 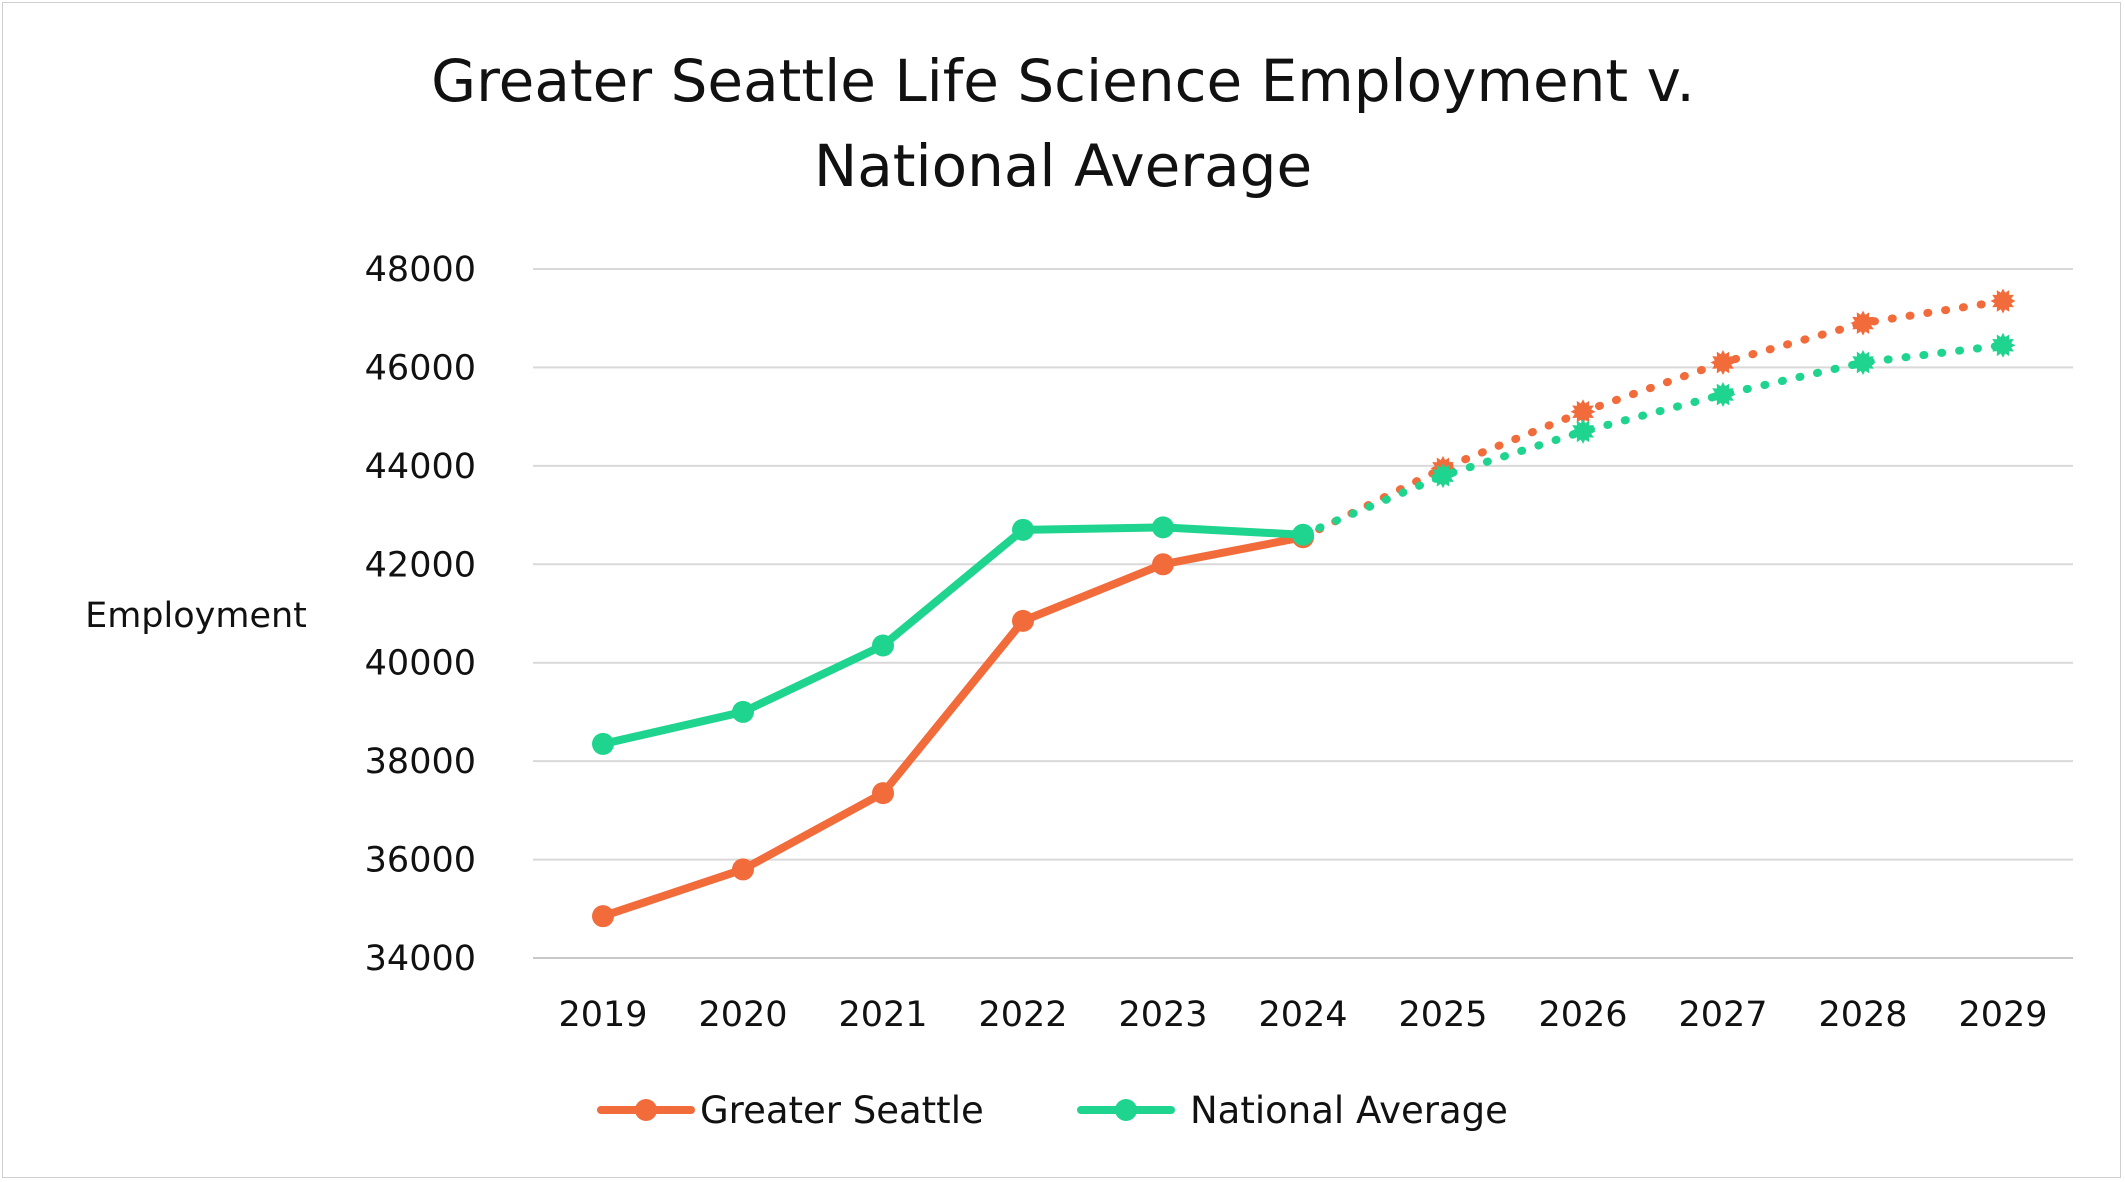 What do you see at coordinates (1063, 166) in the screenshot?
I see `chart-title-line-2: National Average` at bounding box center [1063, 166].